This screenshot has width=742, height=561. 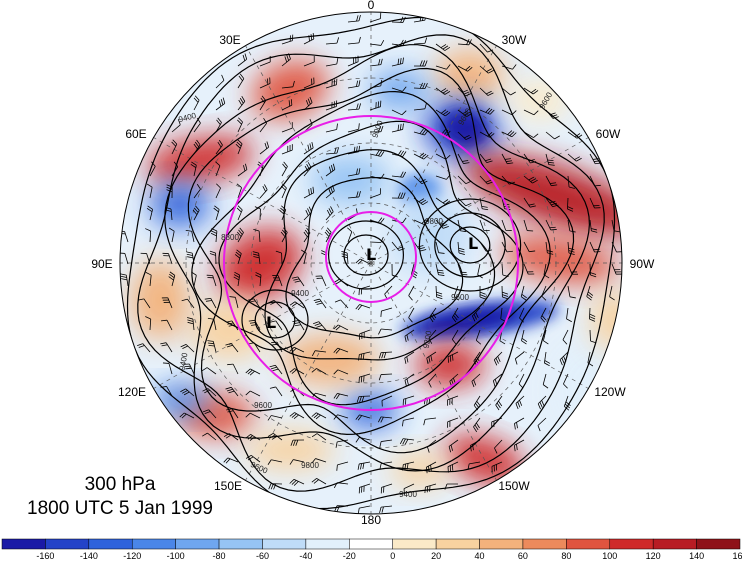 What do you see at coordinates (228, 486) in the screenshot?
I see `lon-label-150e: 150E` at bounding box center [228, 486].